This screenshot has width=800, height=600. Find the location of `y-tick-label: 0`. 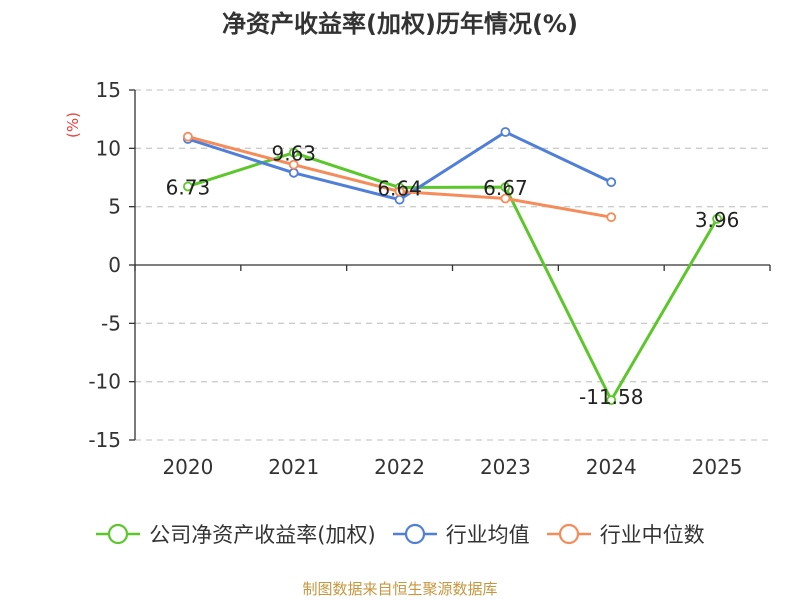

y-tick-label: 0 is located at coordinates (114, 265).